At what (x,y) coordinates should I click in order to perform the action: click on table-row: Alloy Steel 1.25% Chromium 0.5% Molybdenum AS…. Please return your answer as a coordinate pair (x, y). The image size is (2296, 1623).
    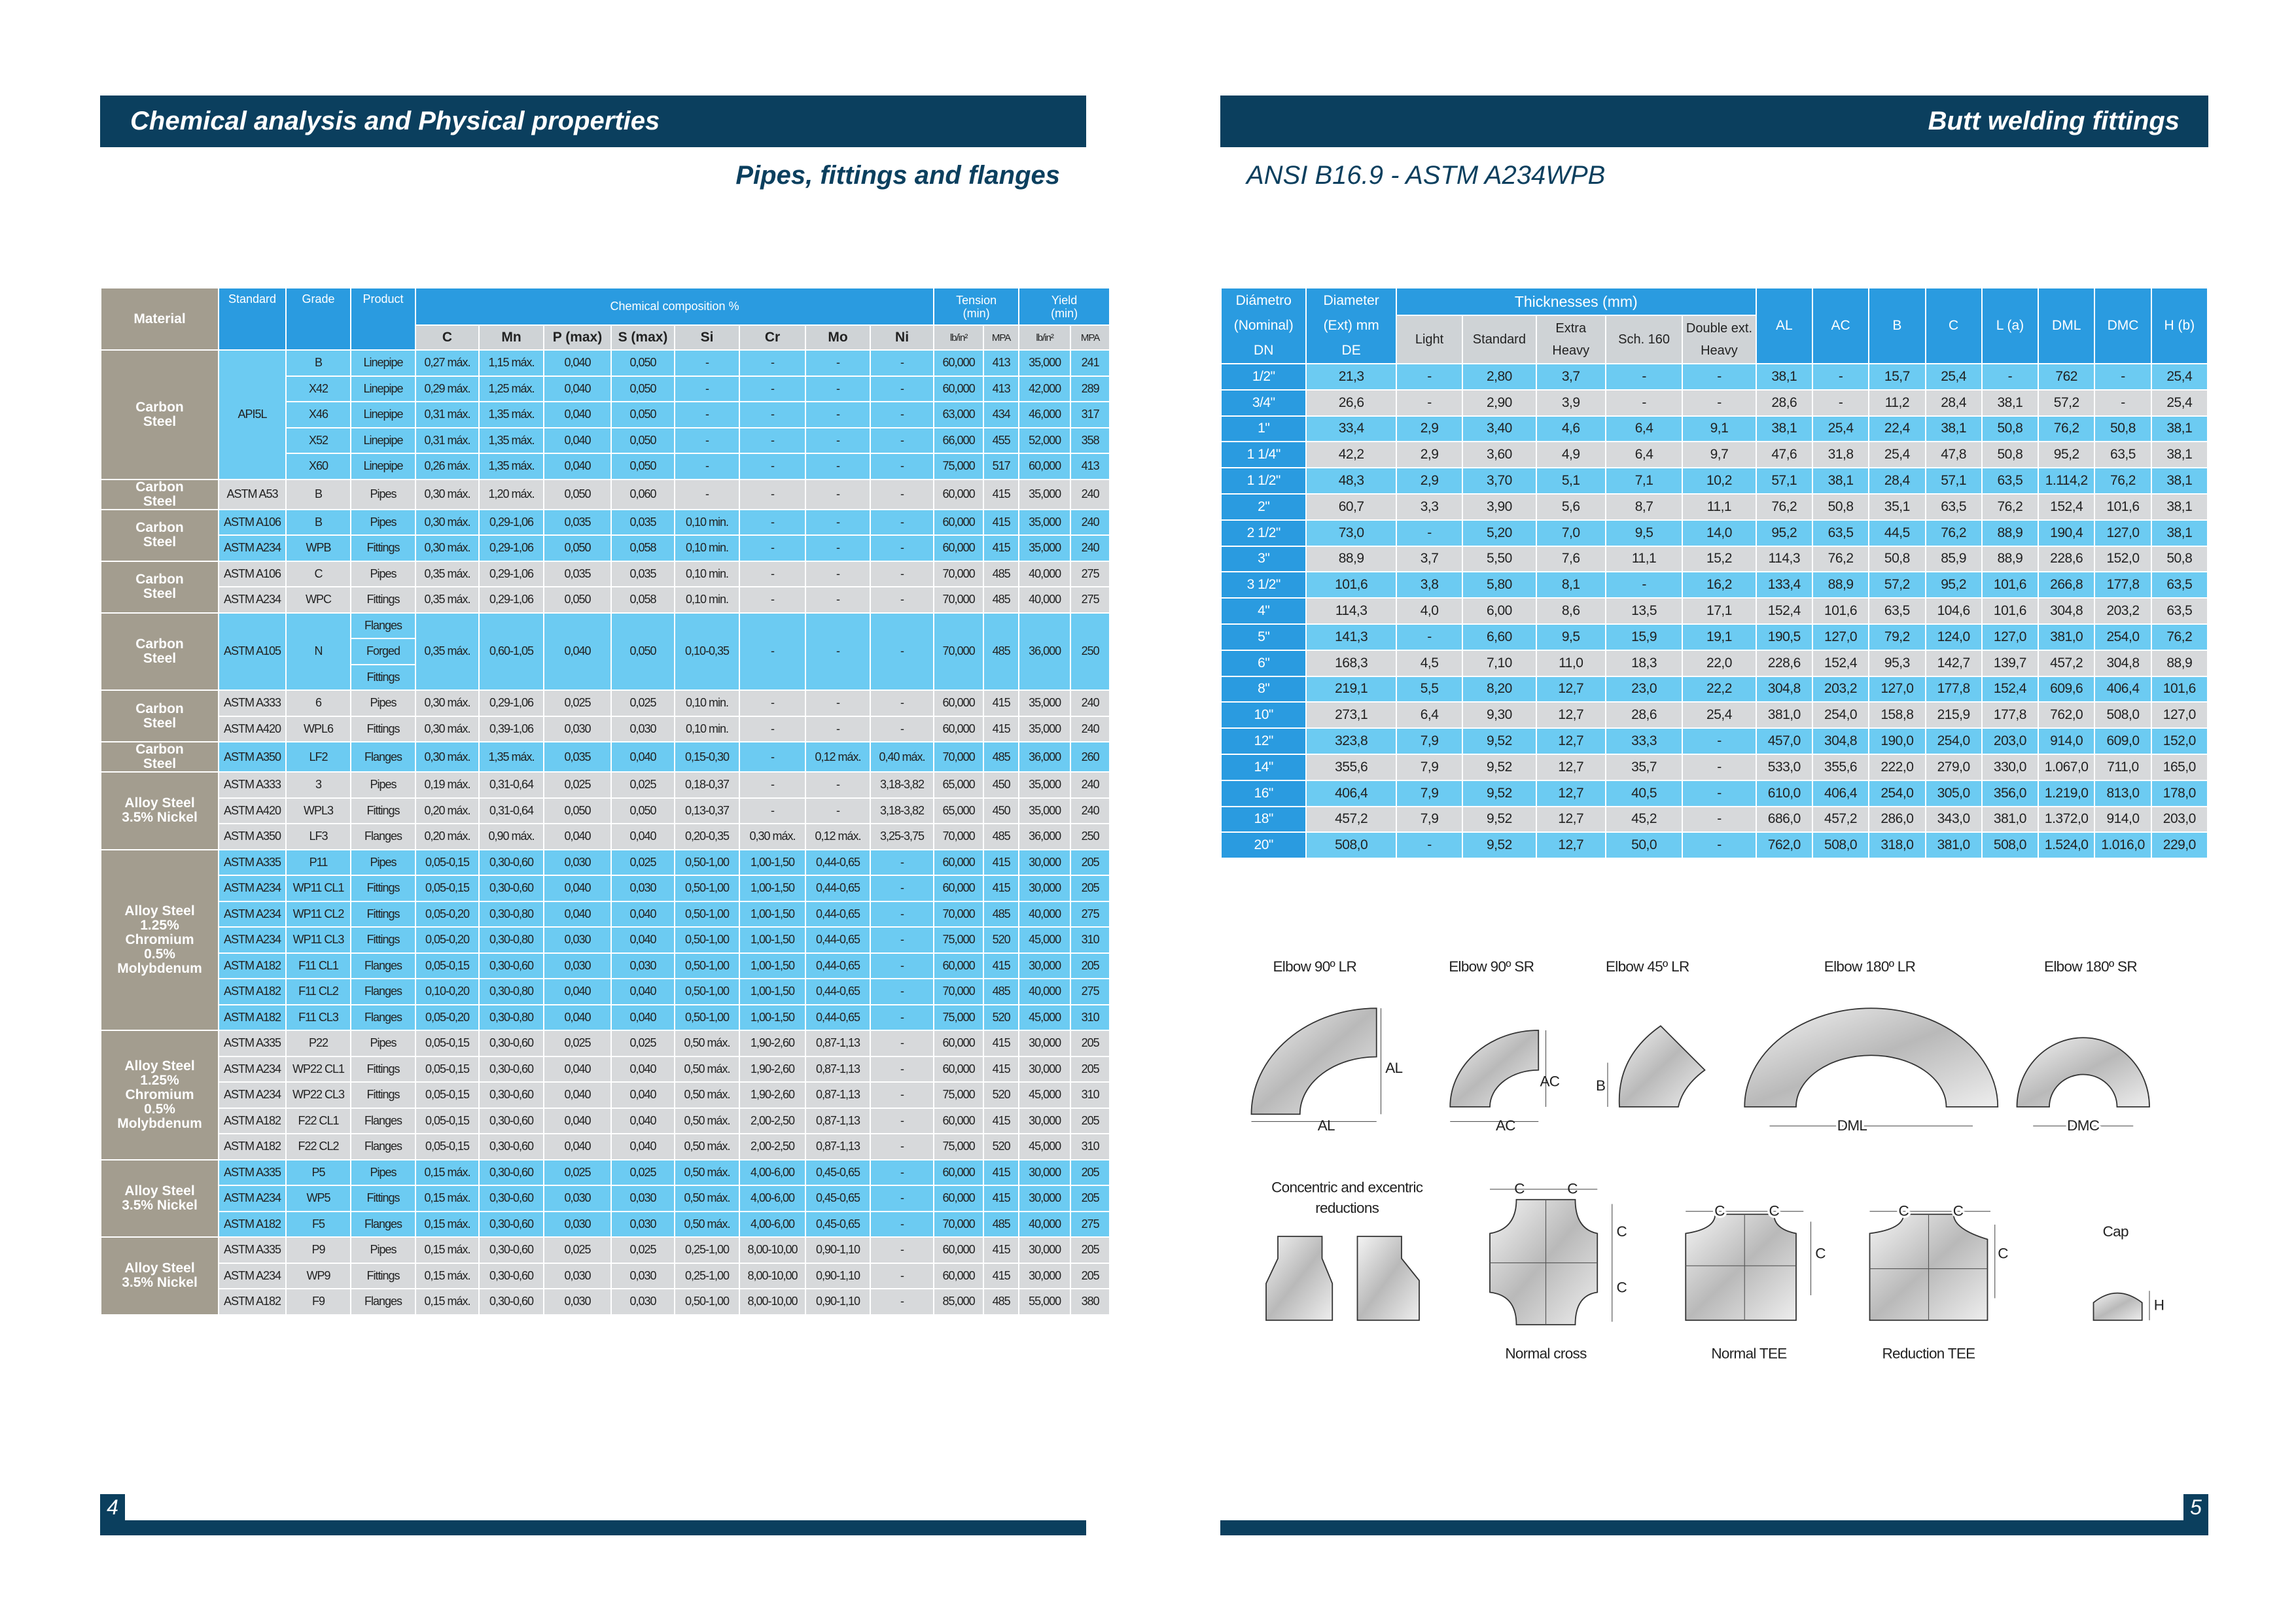
    Looking at the image, I should click on (605, 1095).